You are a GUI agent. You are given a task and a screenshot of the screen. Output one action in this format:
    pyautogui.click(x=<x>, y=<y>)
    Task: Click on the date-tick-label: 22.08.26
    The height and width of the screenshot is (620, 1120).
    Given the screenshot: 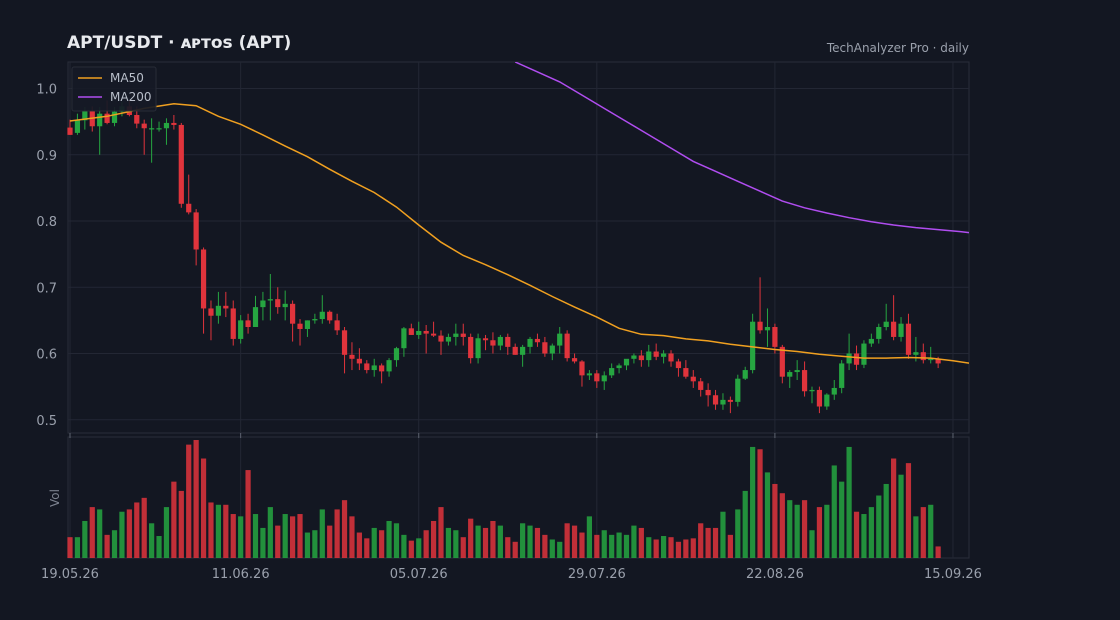 What is the action you would take?
    pyautogui.click(x=775, y=574)
    